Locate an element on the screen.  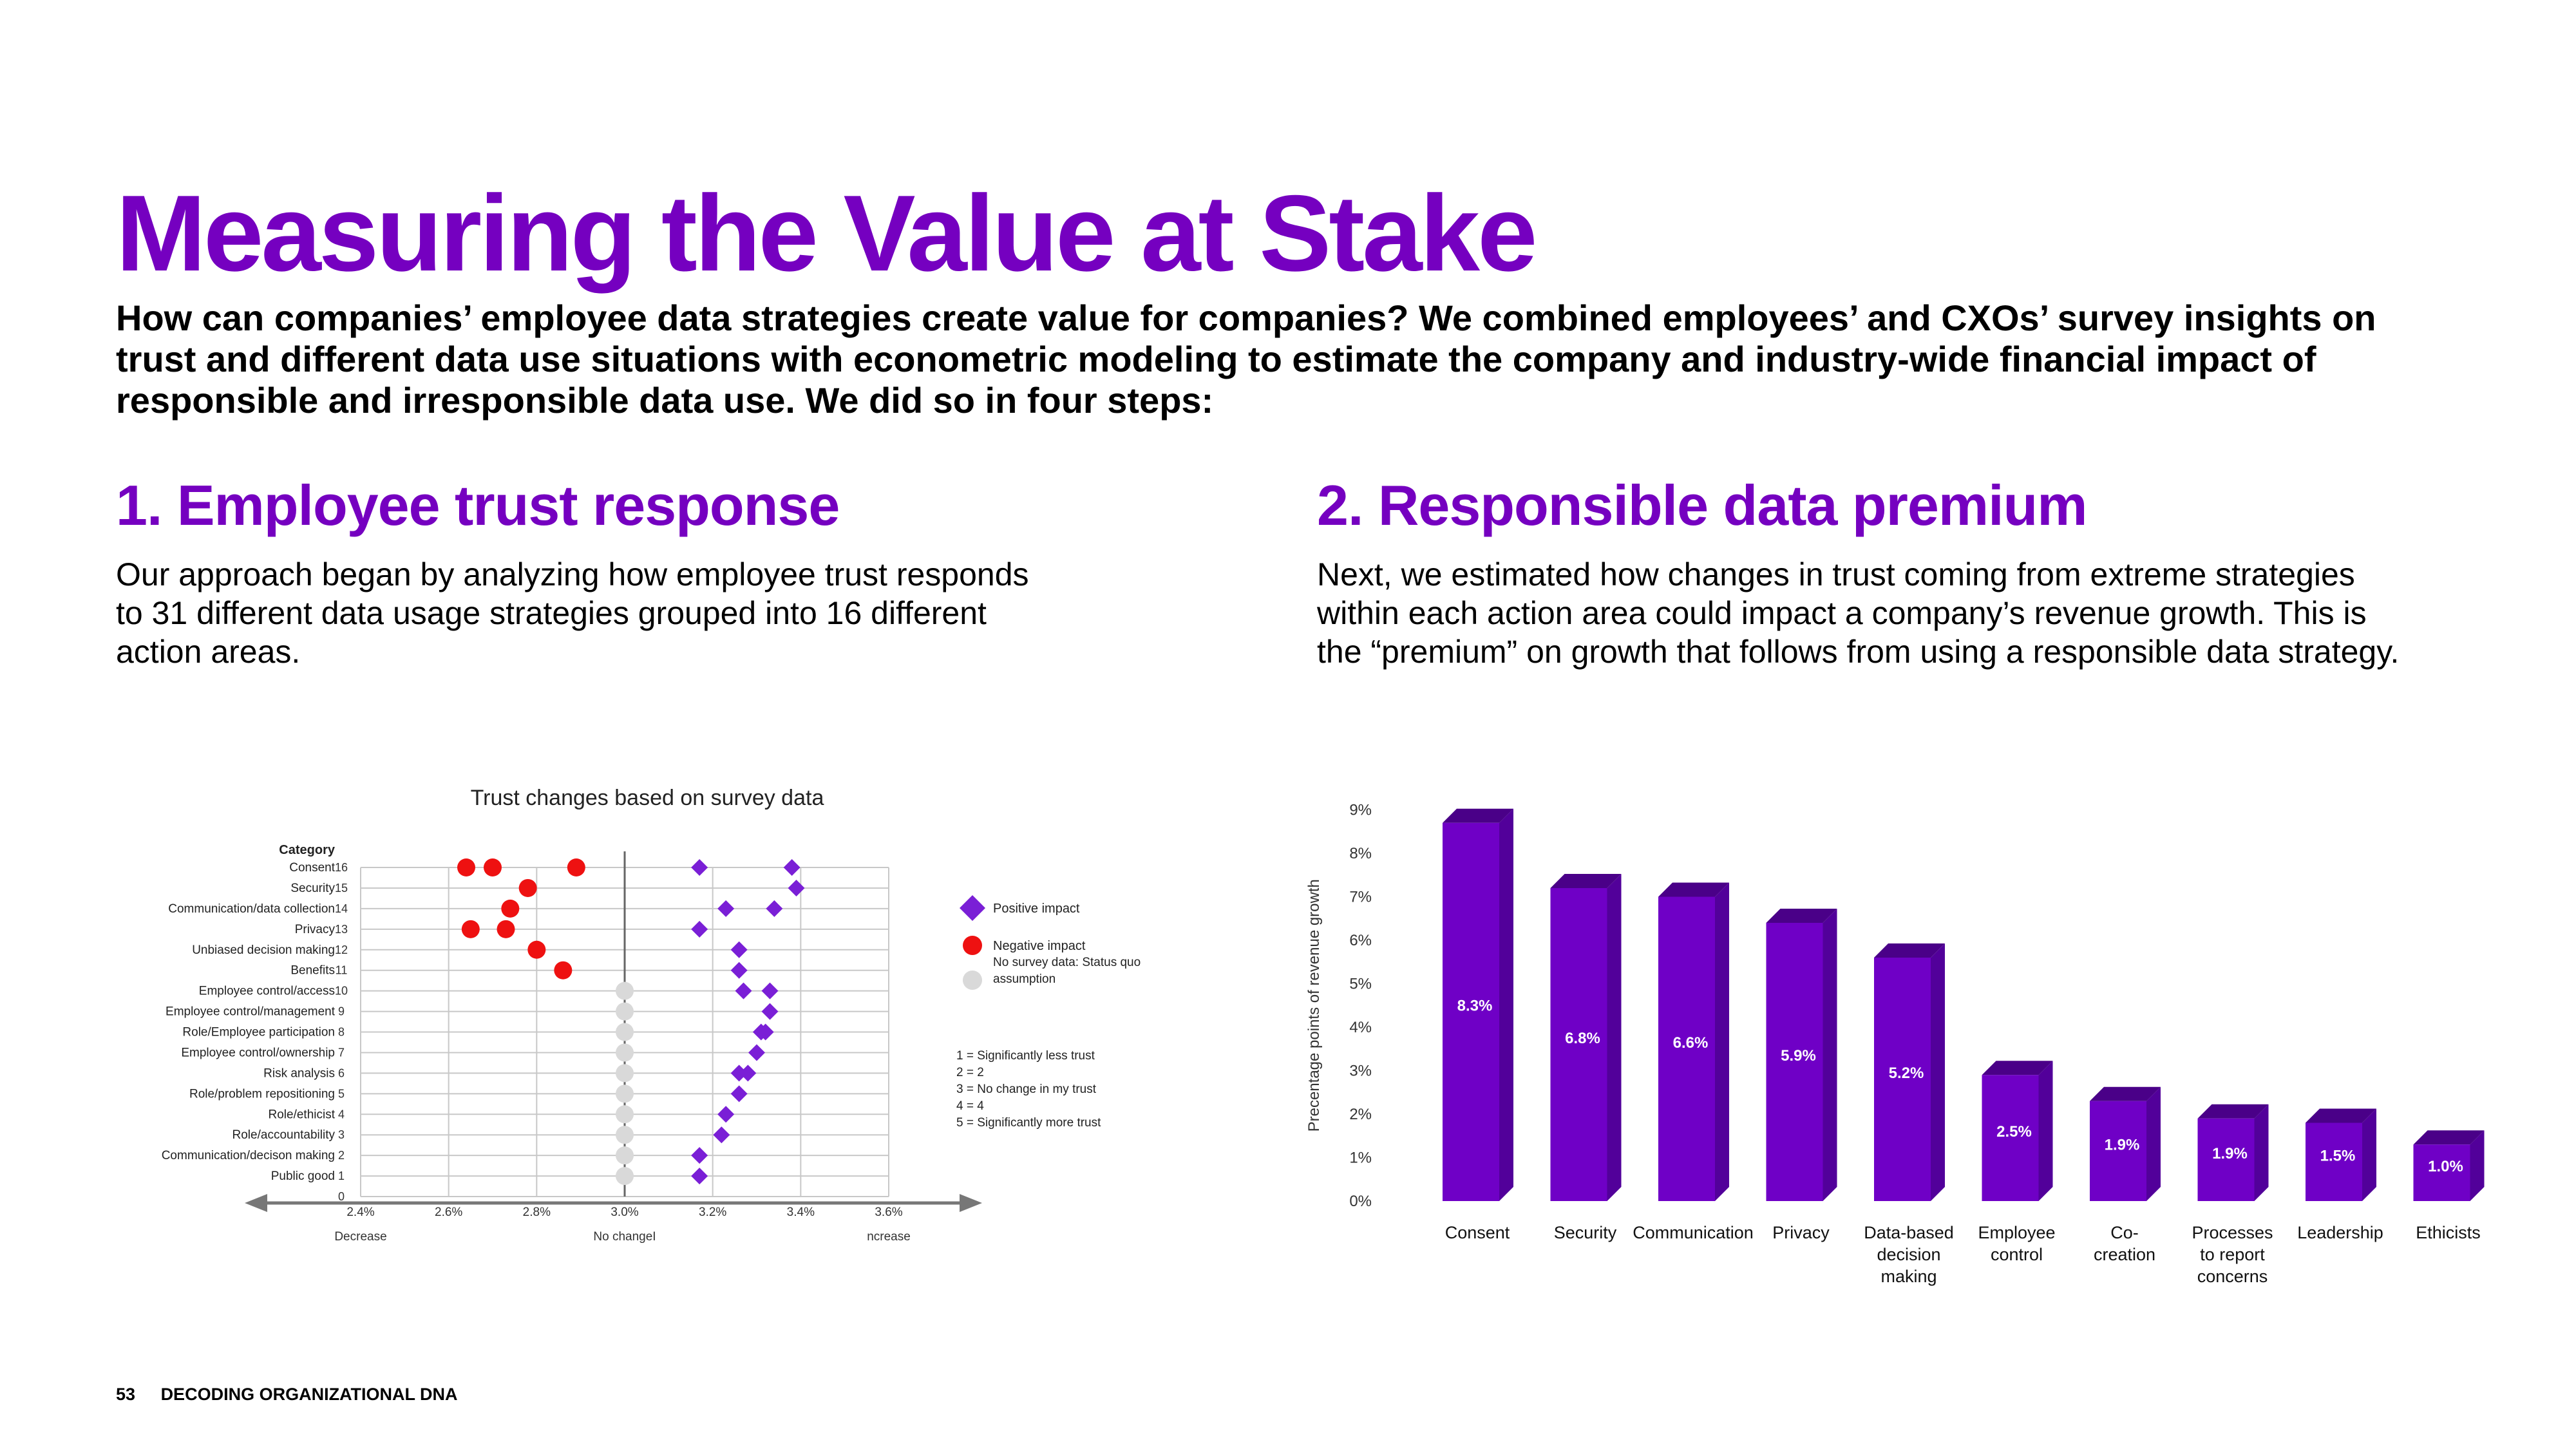
scatter-category-label: Employee control/access is located at coordinates (267, 991).